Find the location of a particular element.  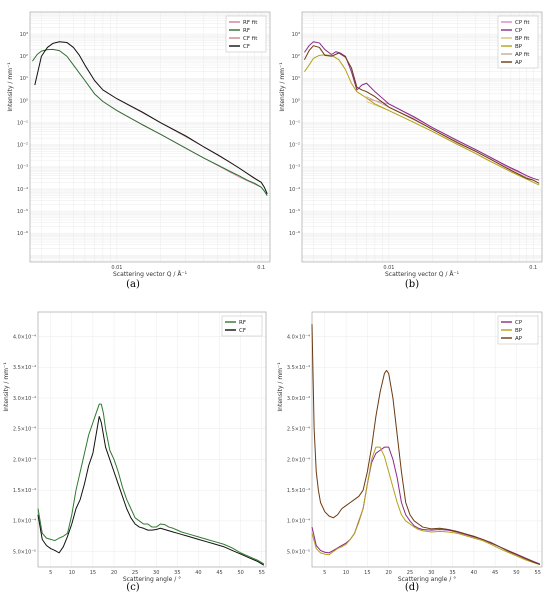

legend-entry: CF fit is located at coordinates (250, 39).